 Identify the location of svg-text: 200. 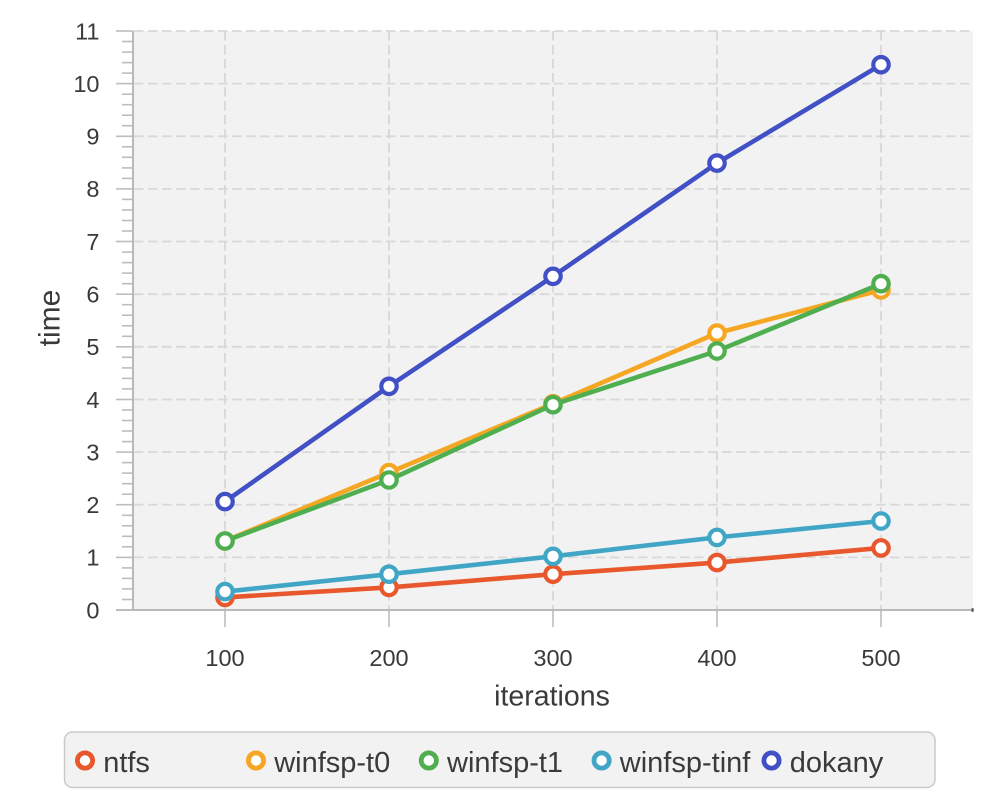
(388, 658).